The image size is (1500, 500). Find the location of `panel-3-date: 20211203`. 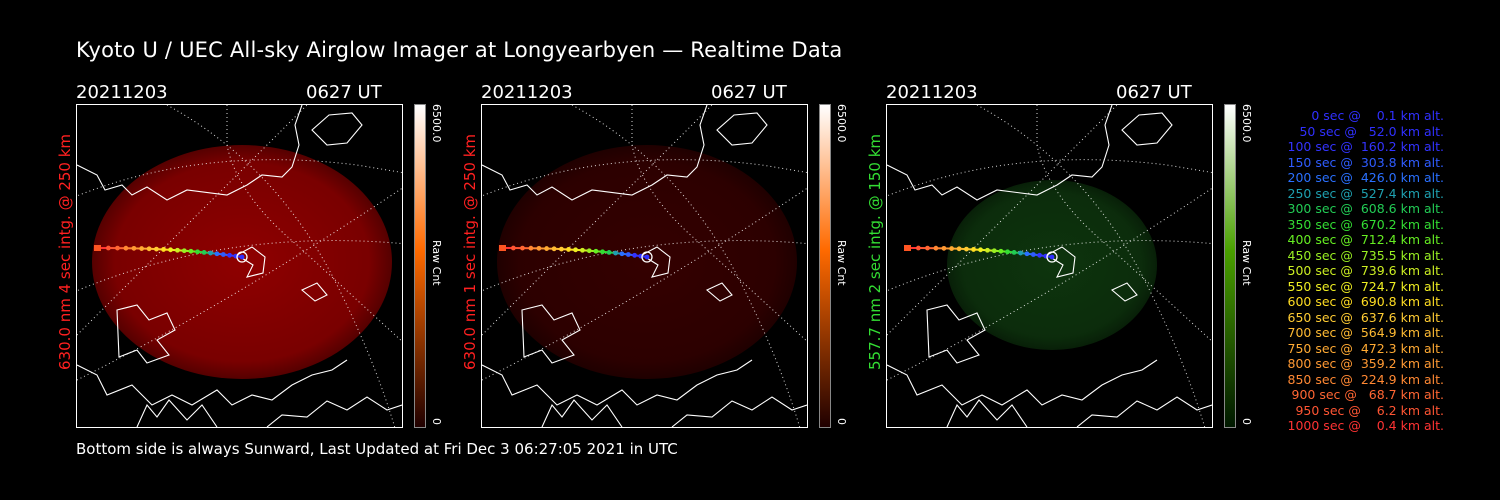

panel-3-date: 20211203 is located at coordinates (932, 92).